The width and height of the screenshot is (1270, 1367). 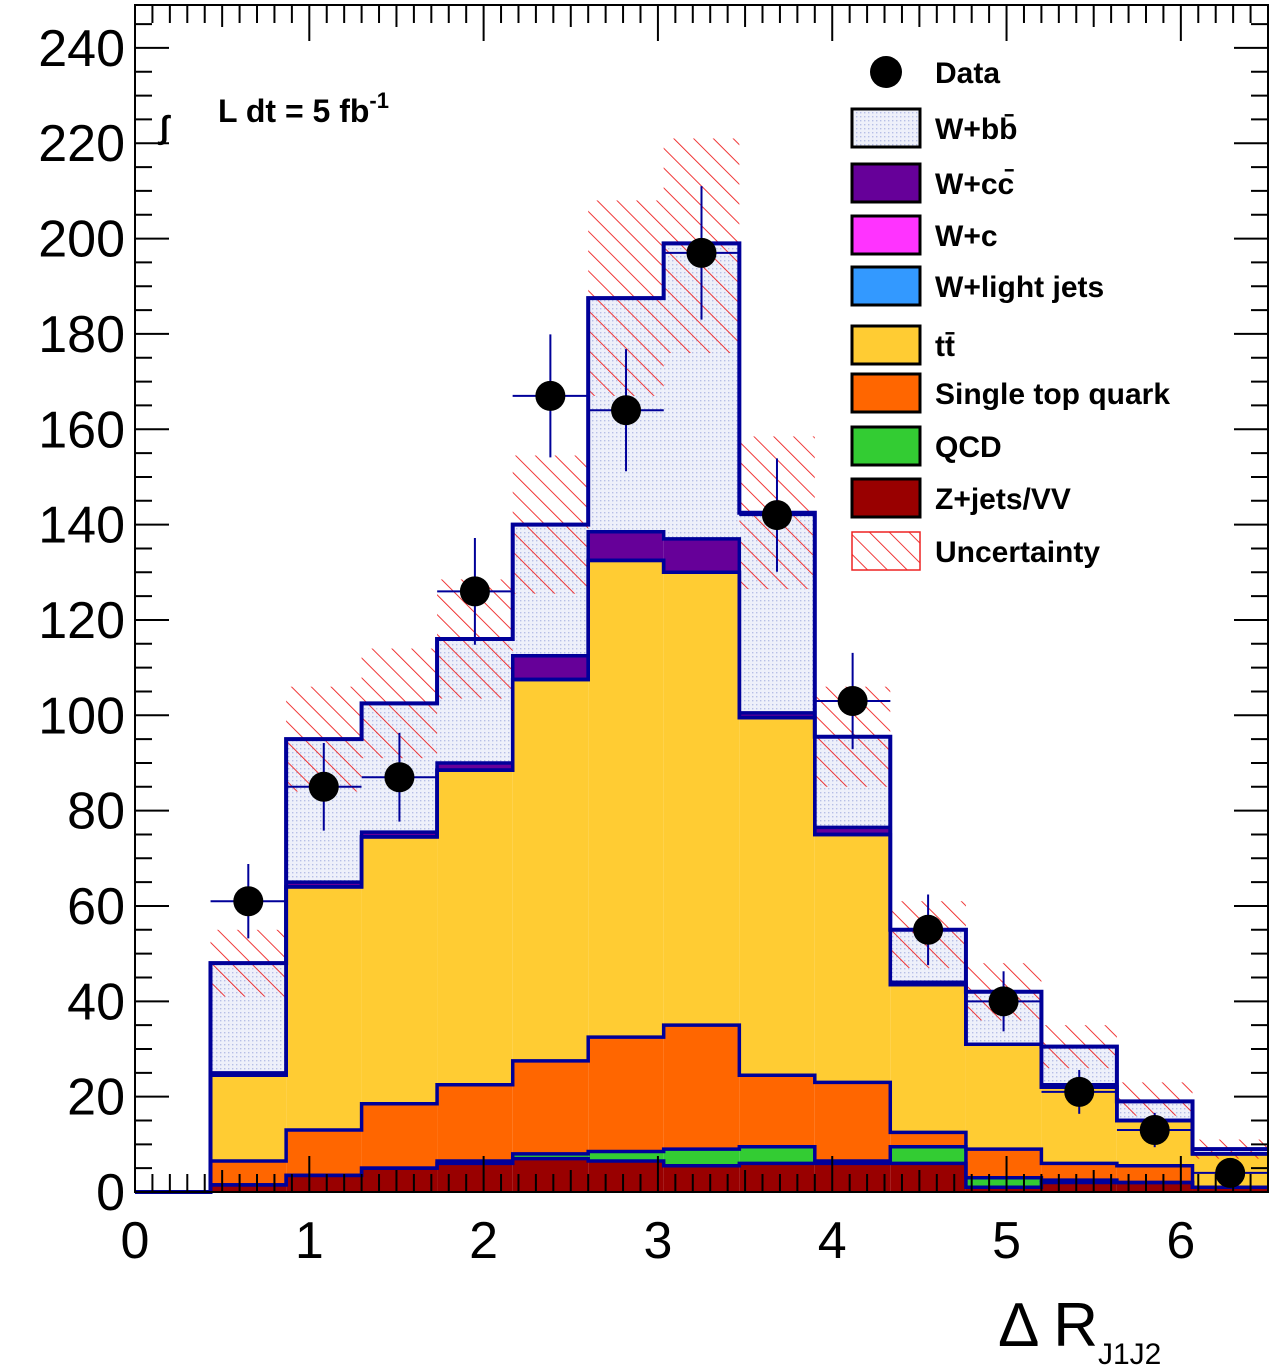 What do you see at coordinates (966, 236) in the screenshot?
I see `legend-label-w-c: W+c` at bounding box center [966, 236].